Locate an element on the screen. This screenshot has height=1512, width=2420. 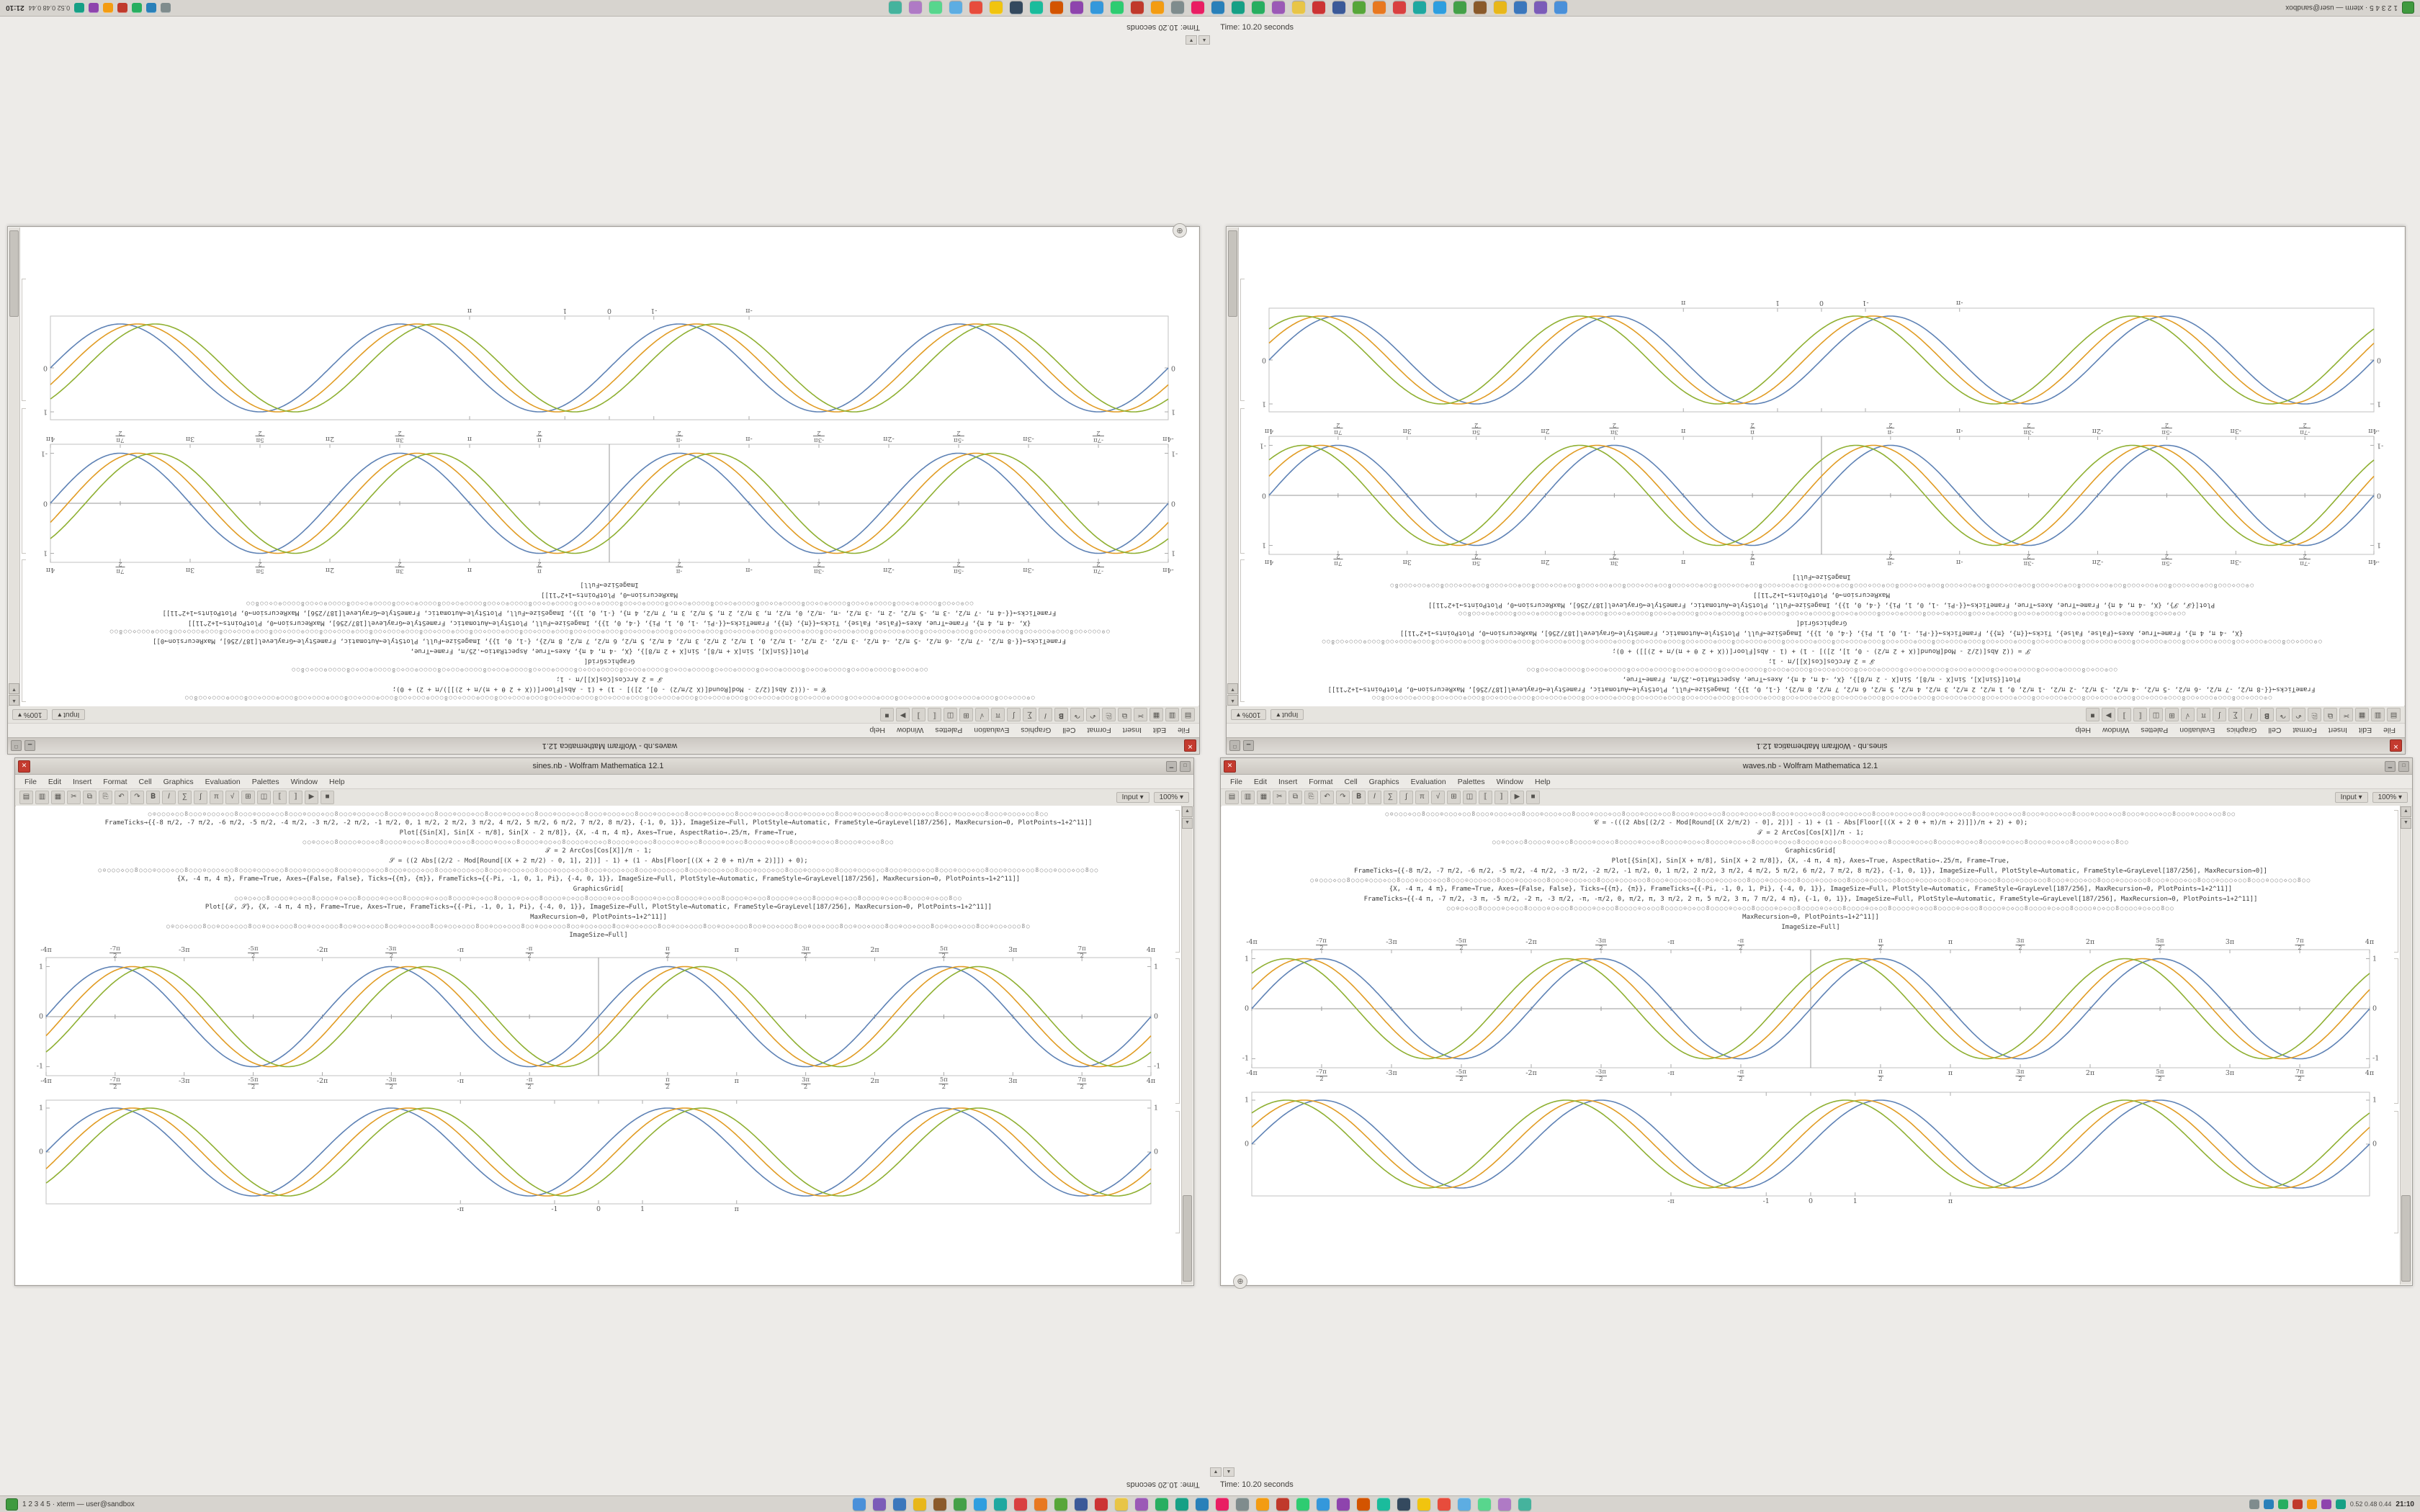
sum-icon: ∑ is located at coordinates (2235, 714).